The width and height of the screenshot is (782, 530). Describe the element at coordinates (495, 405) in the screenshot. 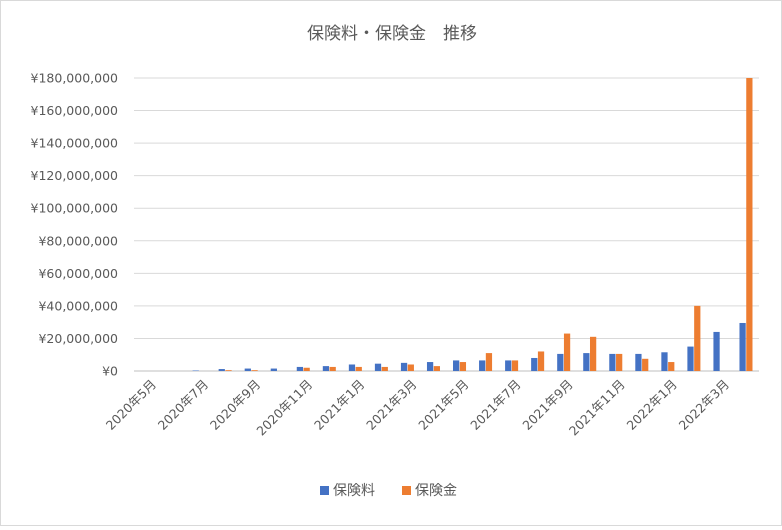

I see `x-tick-label: 2021年7月` at that location.